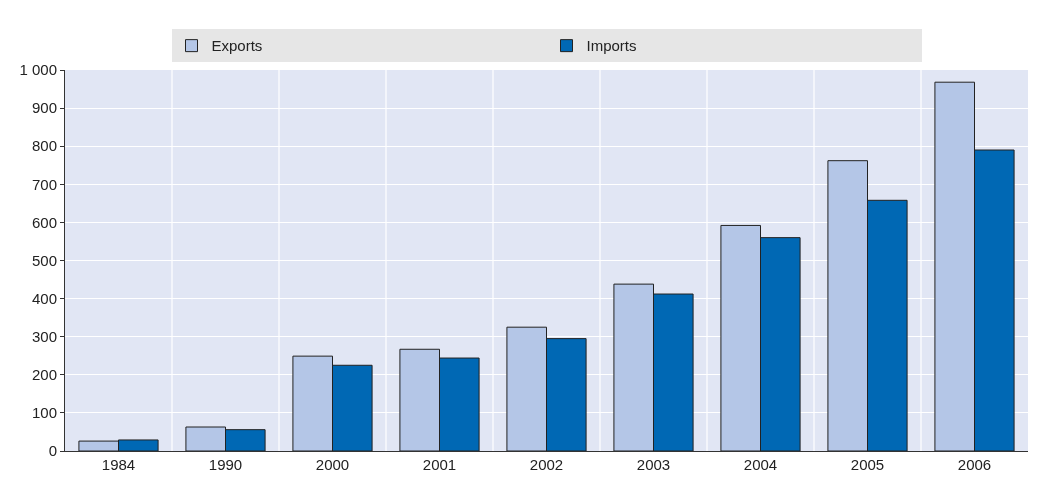 This screenshot has width=1046, height=486. I want to click on y-tick-label: 100, so click(44, 413).